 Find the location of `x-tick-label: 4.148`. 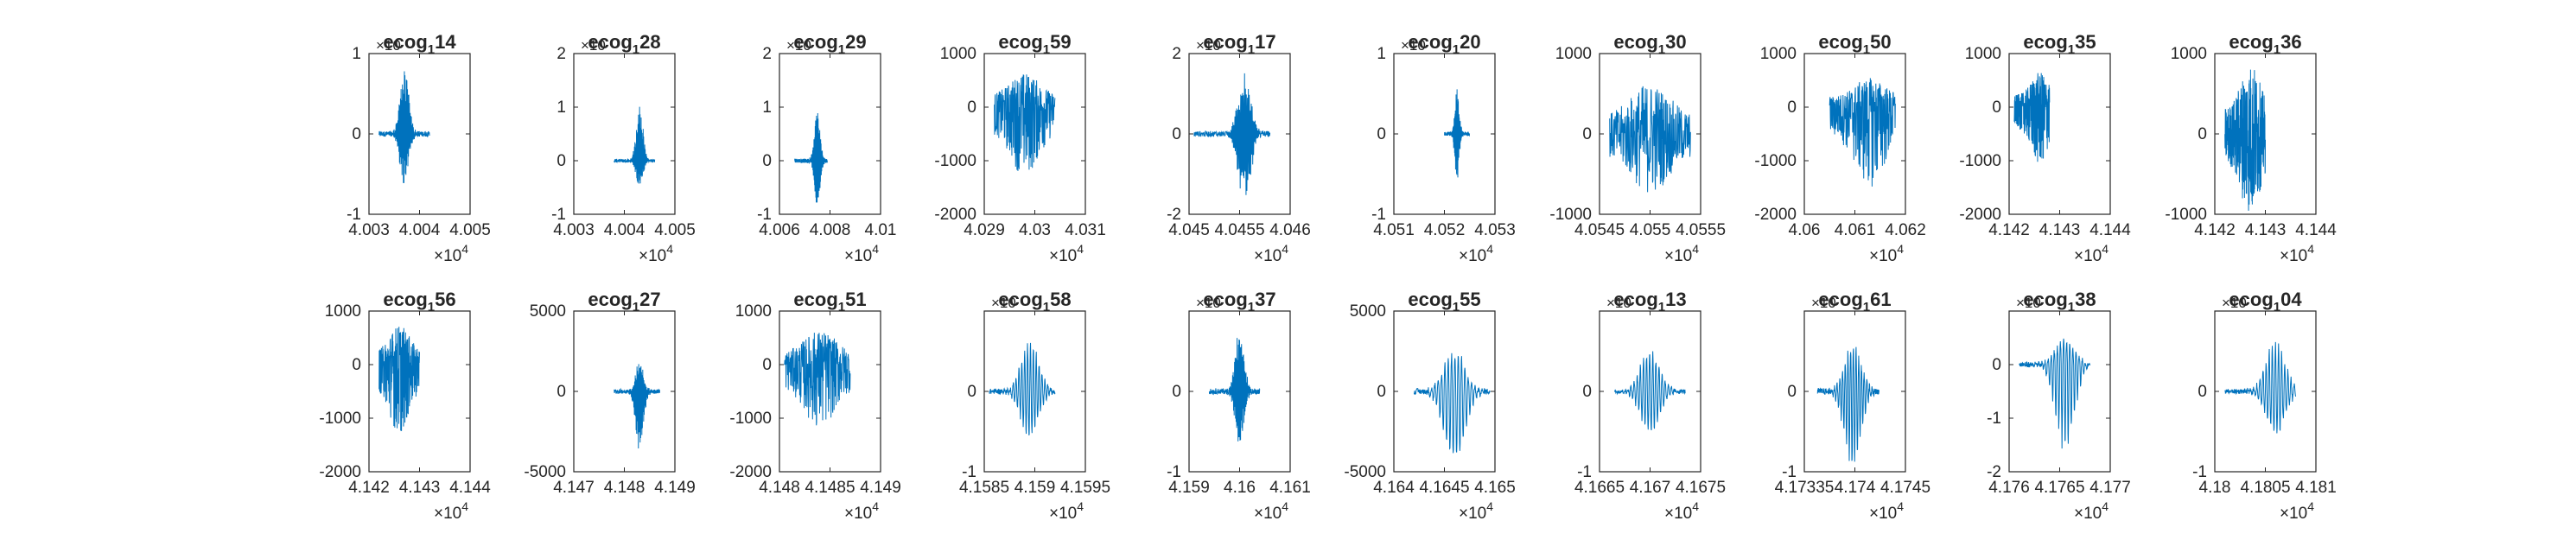

x-tick-label: 4.148 is located at coordinates (780, 488).